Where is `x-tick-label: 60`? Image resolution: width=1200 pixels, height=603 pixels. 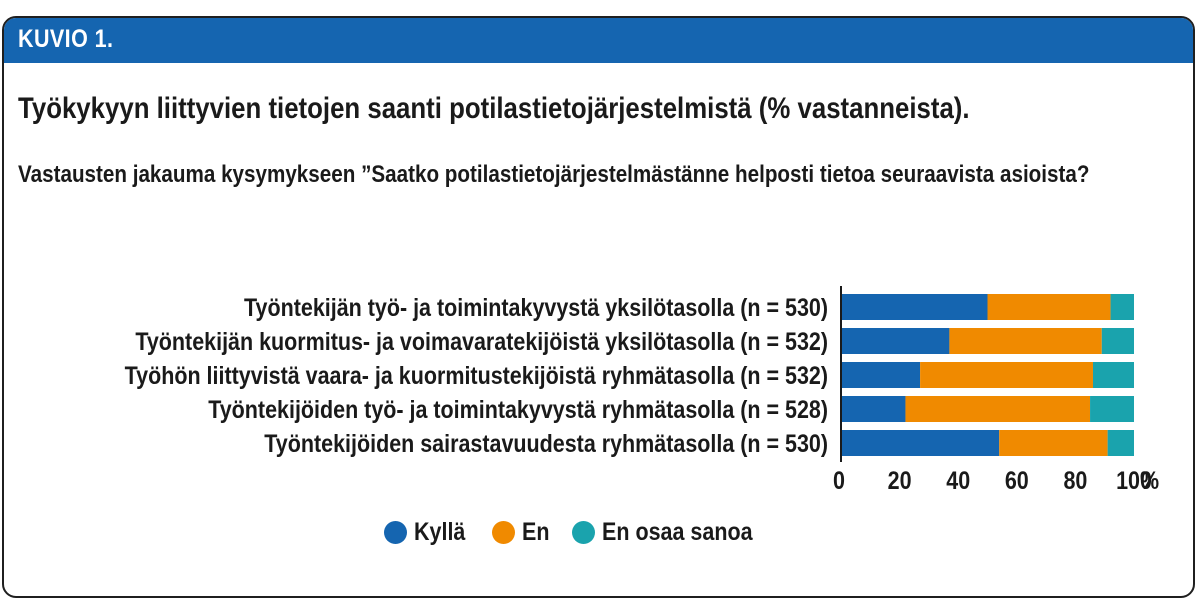
x-tick-label: 60 is located at coordinates (1017, 480).